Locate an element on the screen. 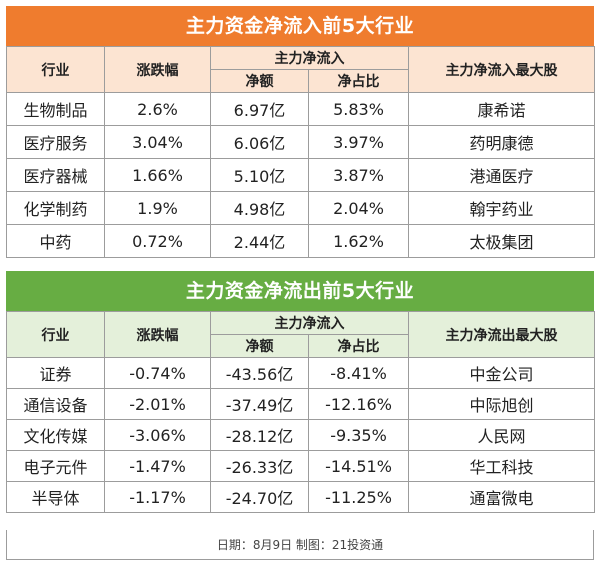 This screenshot has height=569, width=600. cell-stock: 药明康德 is located at coordinates (501, 142).